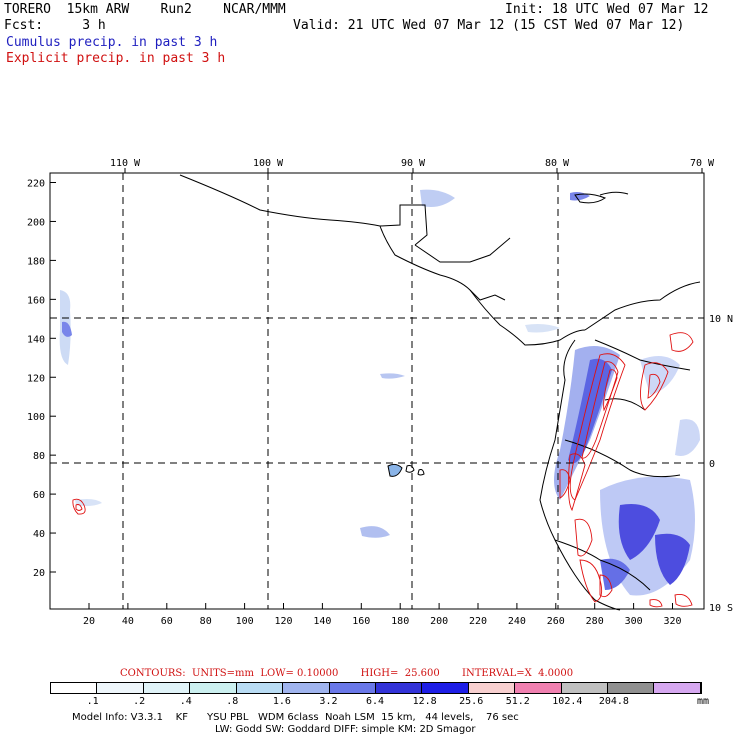 The image size is (740, 740). I want to click on colorbar-label: 25.6, so click(471, 701).